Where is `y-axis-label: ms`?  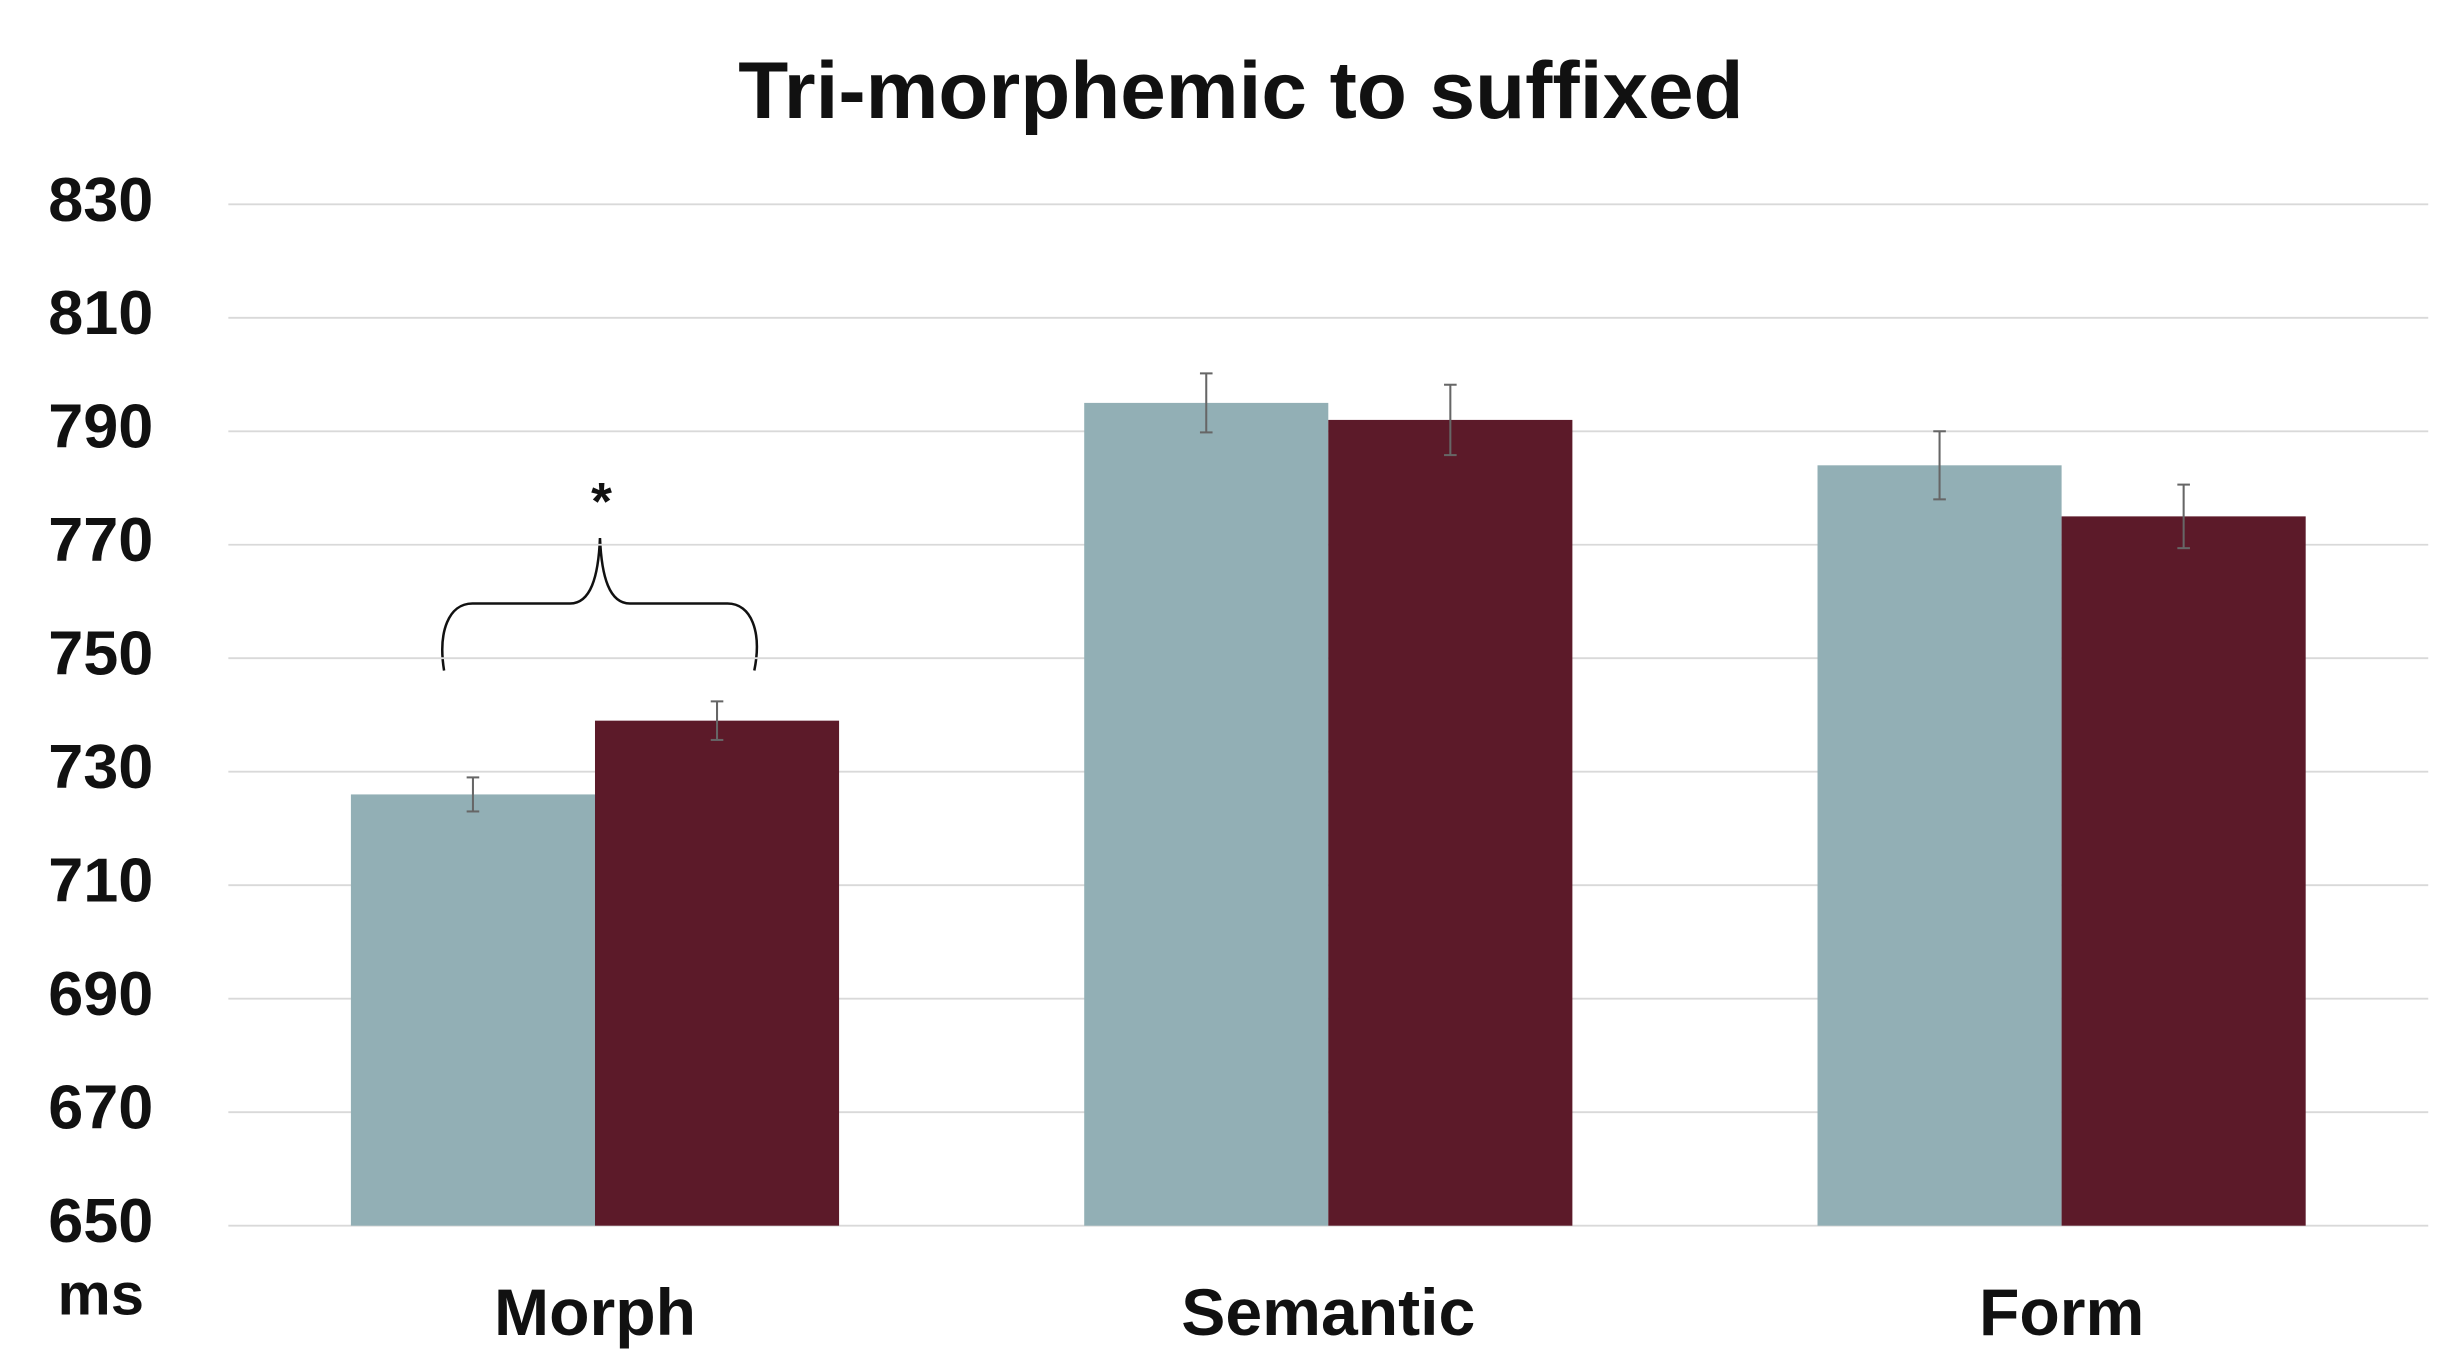 y-axis-label: ms is located at coordinates (101, 1294).